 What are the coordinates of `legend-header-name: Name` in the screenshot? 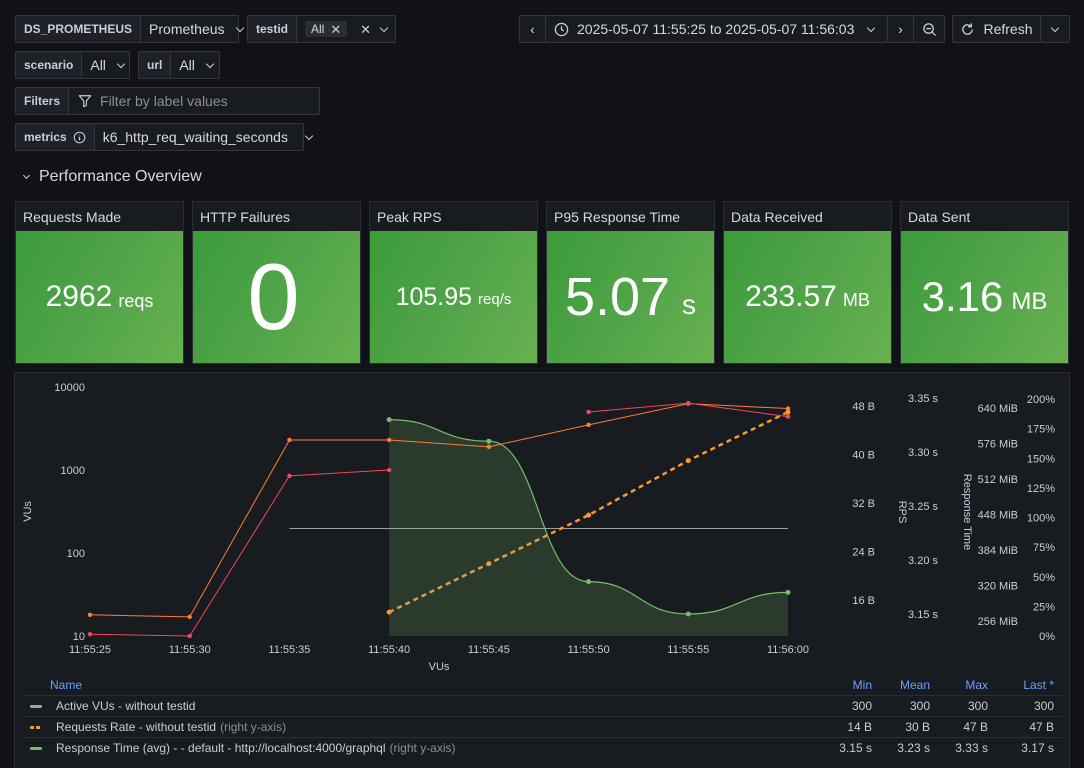 It's located at (66, 684).